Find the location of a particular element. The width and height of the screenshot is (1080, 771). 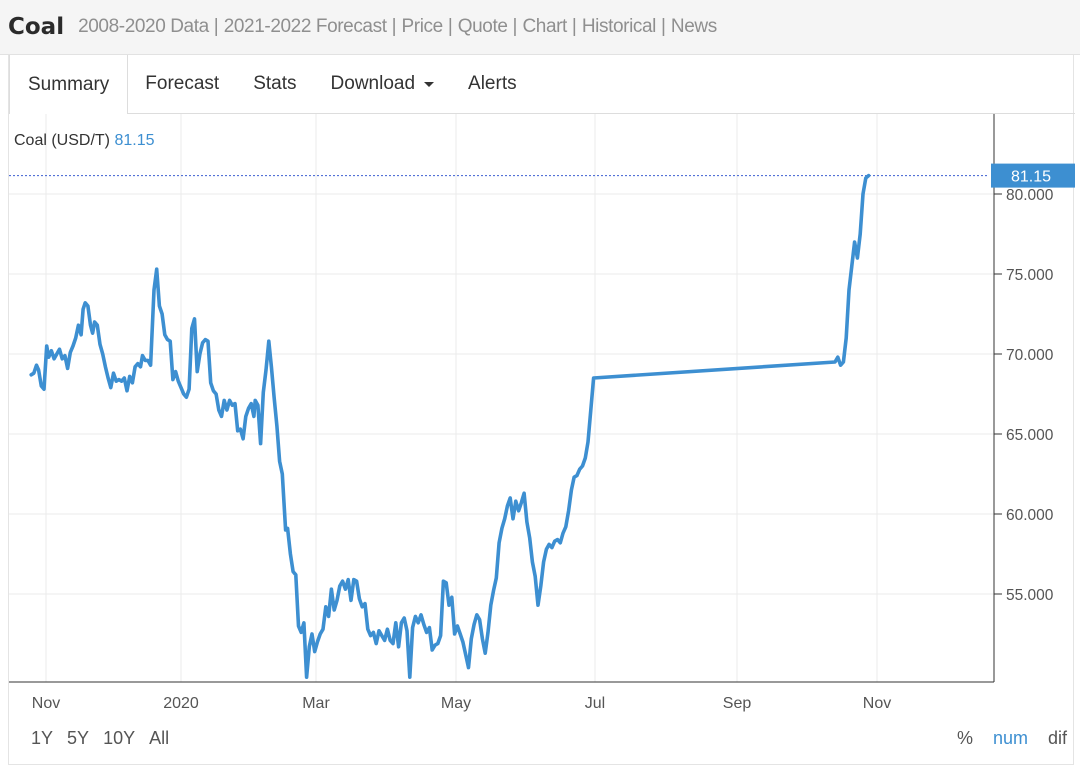

x-tick-label: Sep is located at coordinates (737, 703).